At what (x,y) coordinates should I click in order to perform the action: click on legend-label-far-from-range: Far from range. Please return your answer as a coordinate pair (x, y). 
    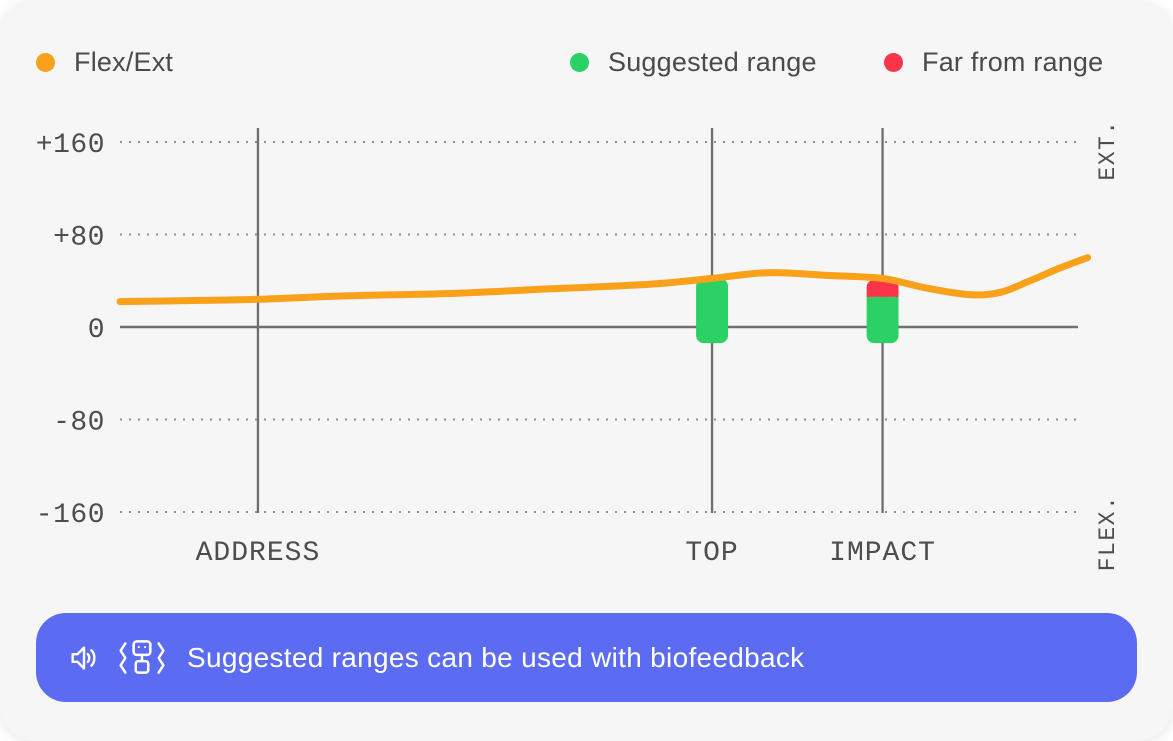
    Looking at the image, I should click on (1013, 61).